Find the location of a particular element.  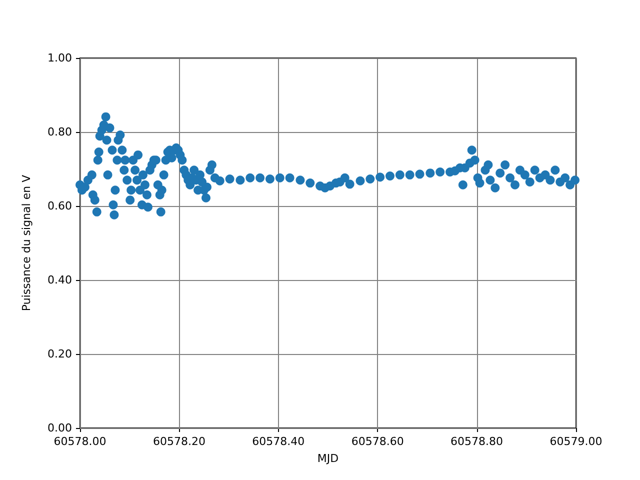

x-tick-label: 60579.00 is located at coordinates (576, 441).